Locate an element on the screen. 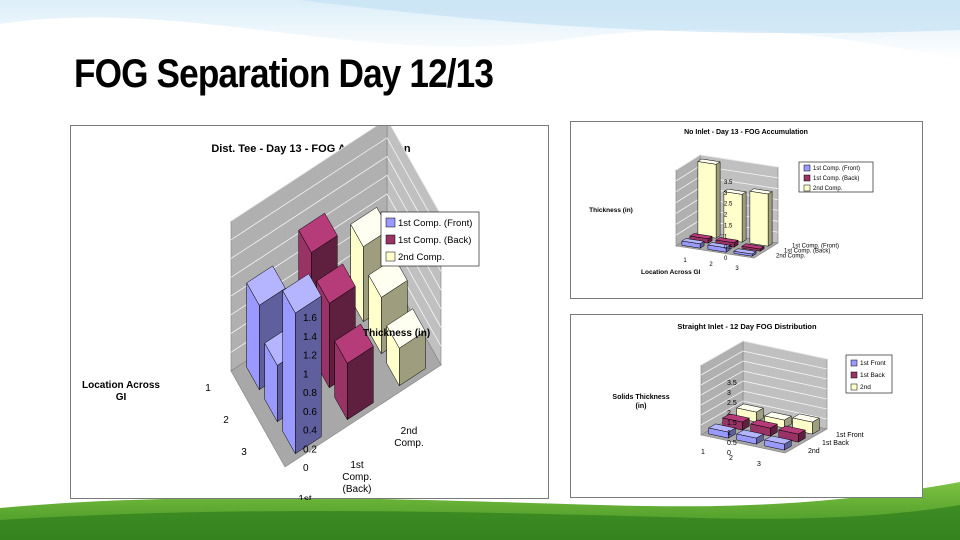 The image size is (960, 540). depth-label: 1st Front is located at coordinates (850, 435).